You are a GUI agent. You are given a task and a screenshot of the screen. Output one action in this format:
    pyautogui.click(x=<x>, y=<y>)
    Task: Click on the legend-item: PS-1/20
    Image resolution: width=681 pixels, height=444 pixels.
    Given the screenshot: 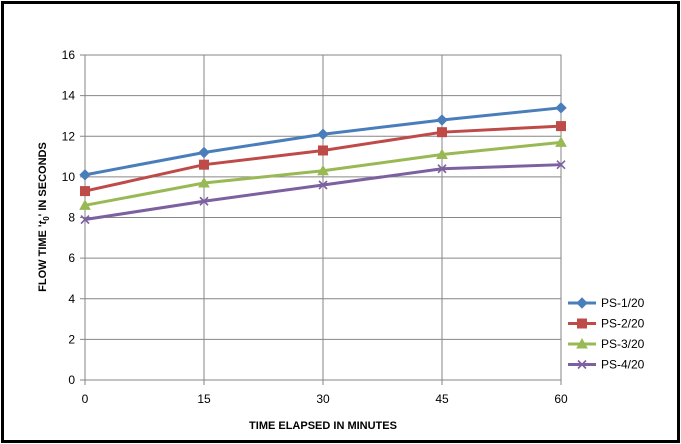 What is the action you would take?
    pyautogui.click(x=606, y=303)
    